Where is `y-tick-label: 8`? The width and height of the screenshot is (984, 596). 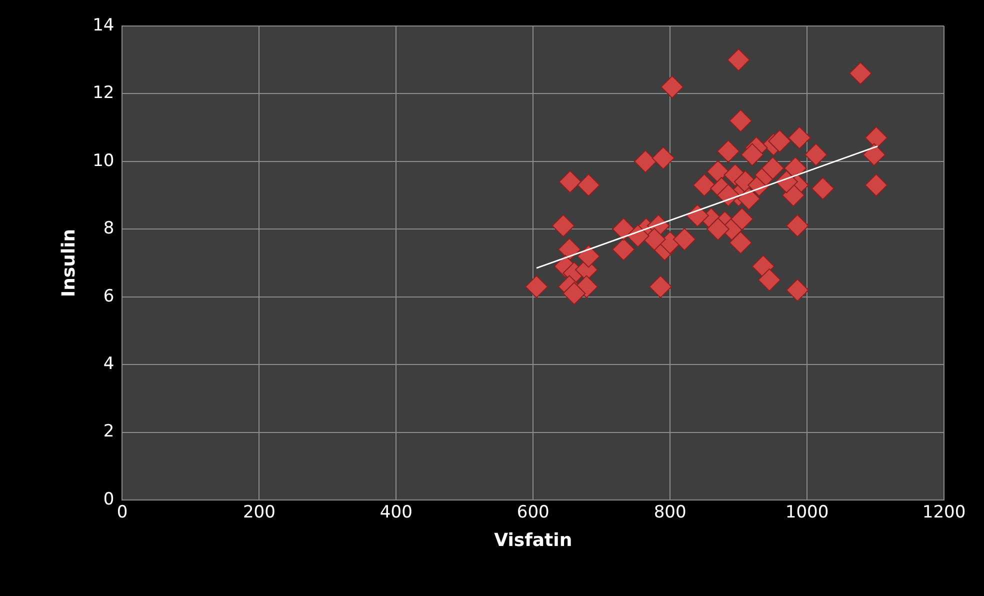
y-tick-label: 8 is located at coordinates (108, 228).